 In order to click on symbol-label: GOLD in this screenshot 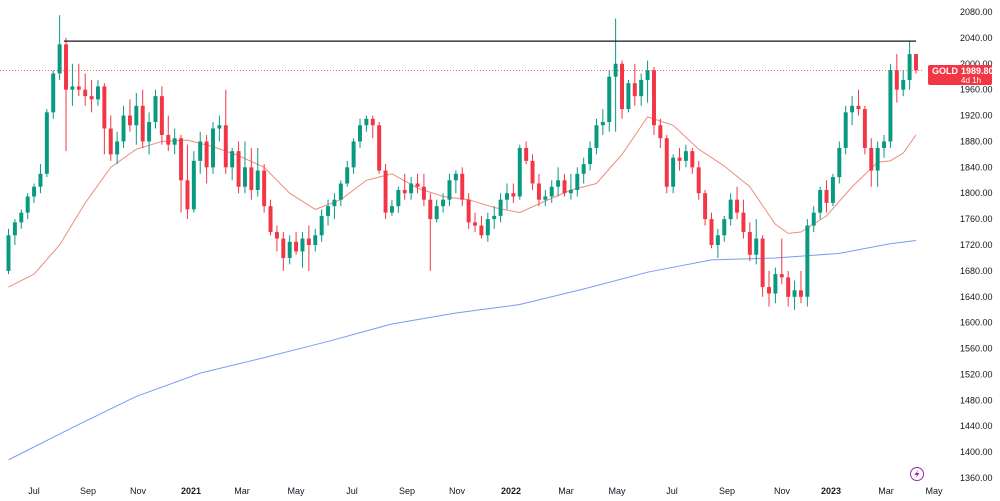, I will do `click(945, 71)`.